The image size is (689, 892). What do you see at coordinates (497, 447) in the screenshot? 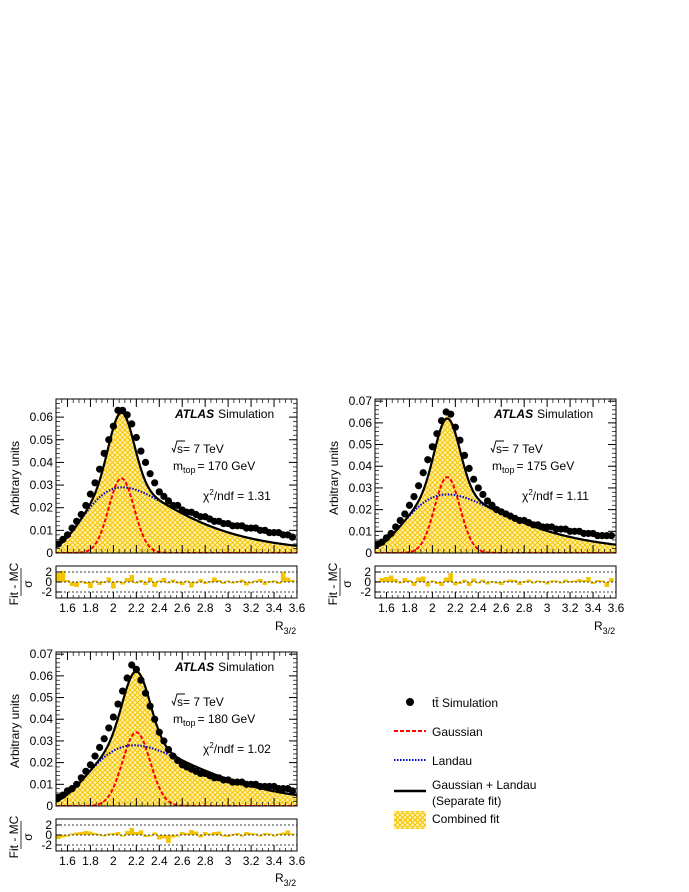
I see `sqrt-icon` at bounding box center [497, 447].